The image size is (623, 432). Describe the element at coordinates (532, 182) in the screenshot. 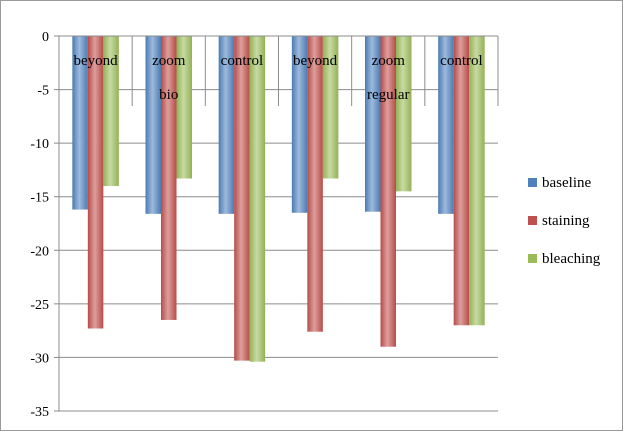

I see `legend-swatch-baseline` at that location.